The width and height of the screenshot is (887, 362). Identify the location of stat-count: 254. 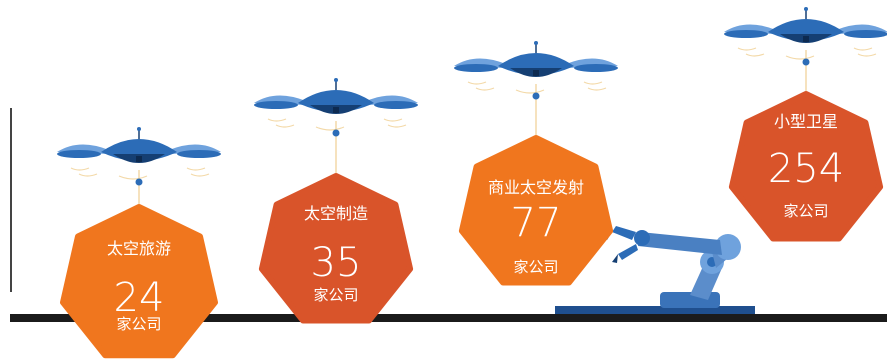
(806, 169).